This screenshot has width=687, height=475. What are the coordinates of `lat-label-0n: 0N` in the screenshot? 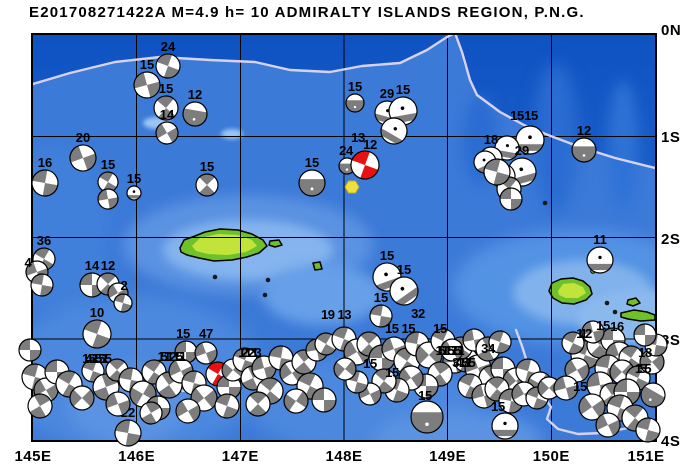 It's located at (671, 30).